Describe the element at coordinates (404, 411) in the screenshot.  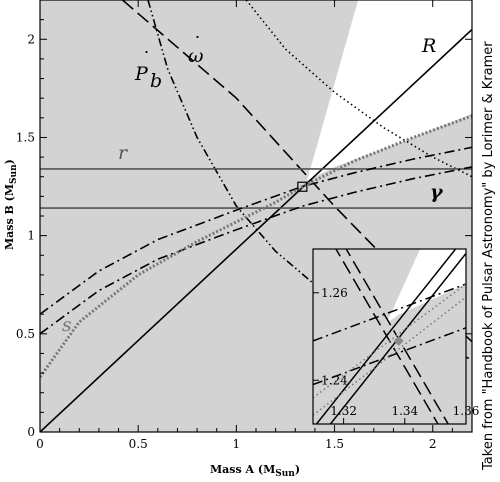
I see `inset-x-tick-label: 1.34` at that location.